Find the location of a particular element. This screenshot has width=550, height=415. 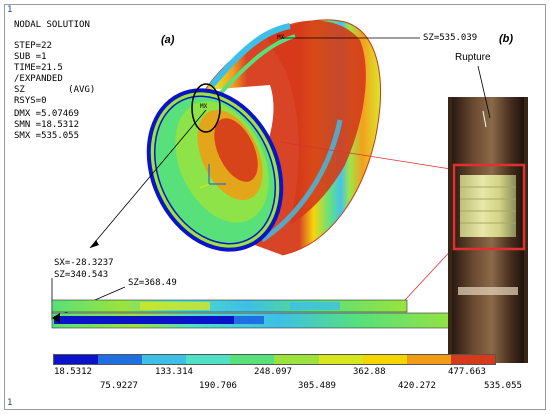

callout-line-top is located at coordinates (368, 156).